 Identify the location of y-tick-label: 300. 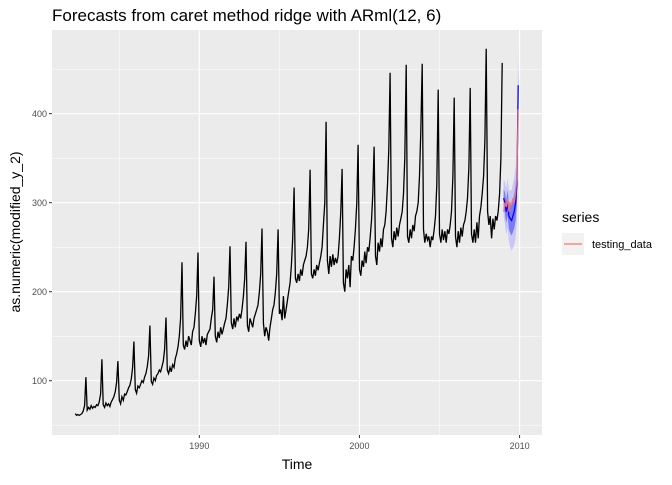
(39, 203).